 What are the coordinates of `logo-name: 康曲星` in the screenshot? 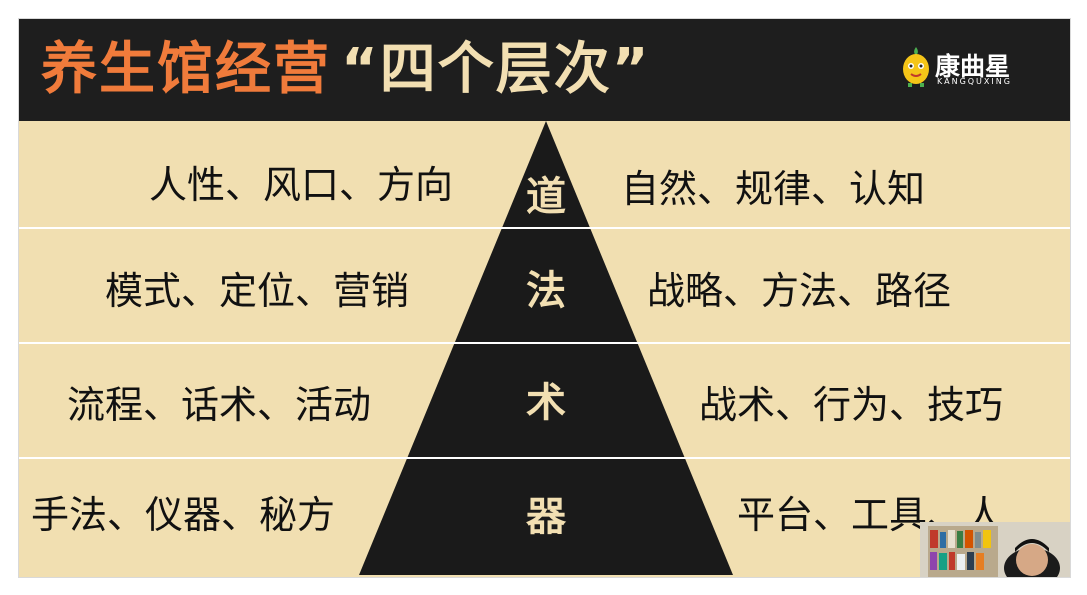 It's located at (973, 66).